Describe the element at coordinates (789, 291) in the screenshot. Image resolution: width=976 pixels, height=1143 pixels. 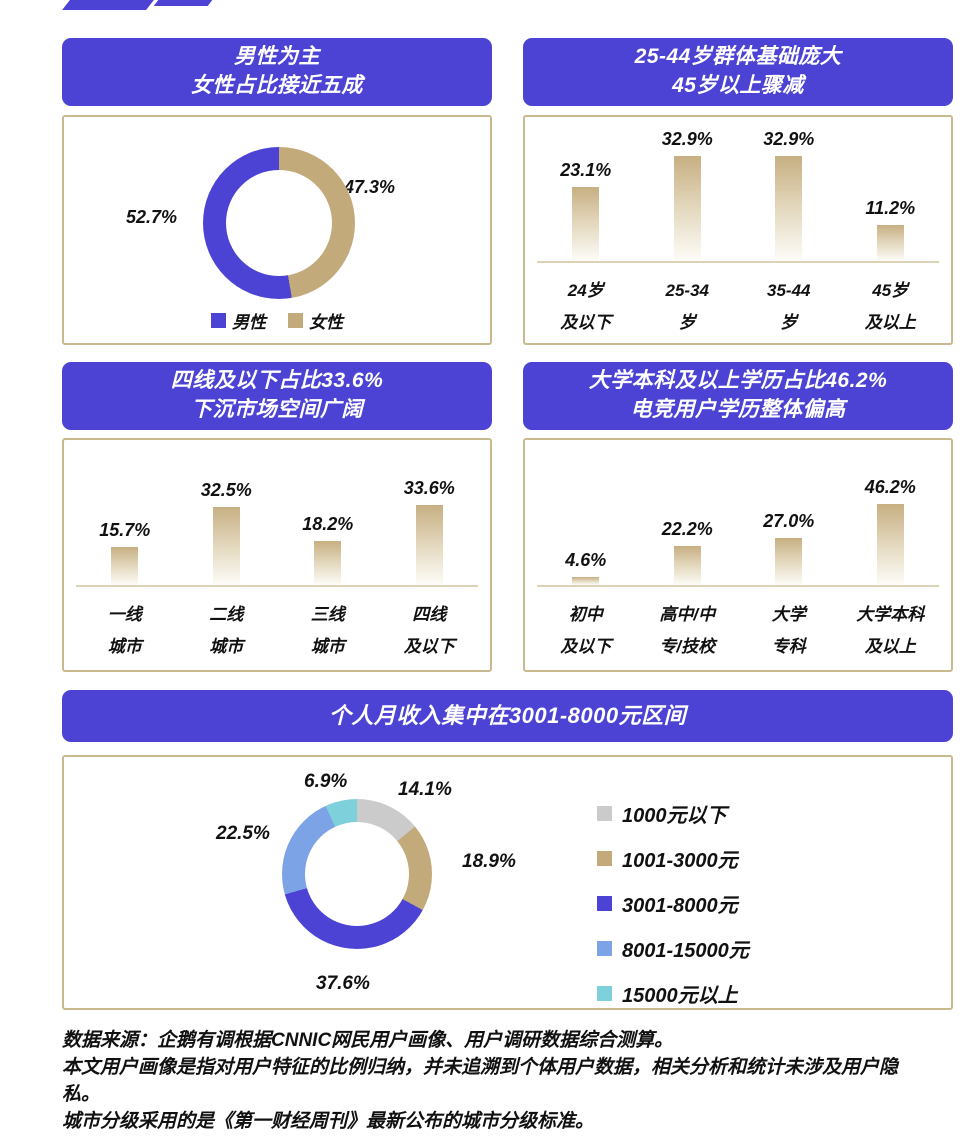
I see `category-line: 35-44` at that location.